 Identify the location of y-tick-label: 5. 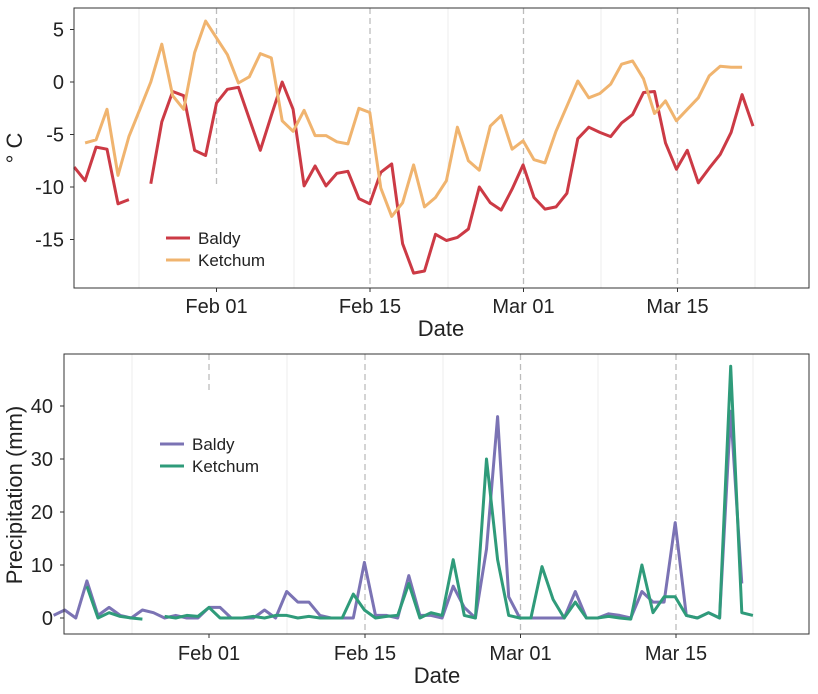
(58, 31).